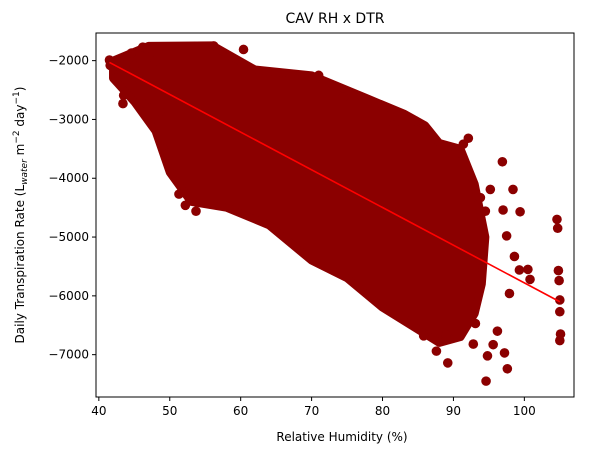 The height and width of the screenshot is (453, 600). Describe the element at coordinates (20, 118) in the screenshot. I see `y-axis-label-mid-2: day` at that location.